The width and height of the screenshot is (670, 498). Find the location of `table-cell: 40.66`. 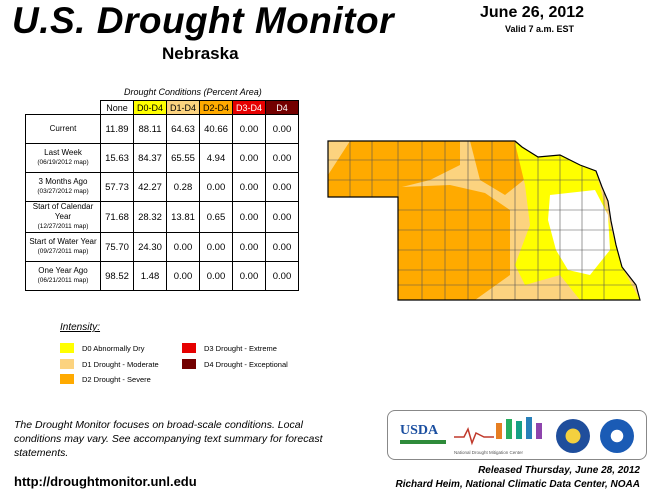

table-cell: 40.66 is located at coordinates (216, 129).